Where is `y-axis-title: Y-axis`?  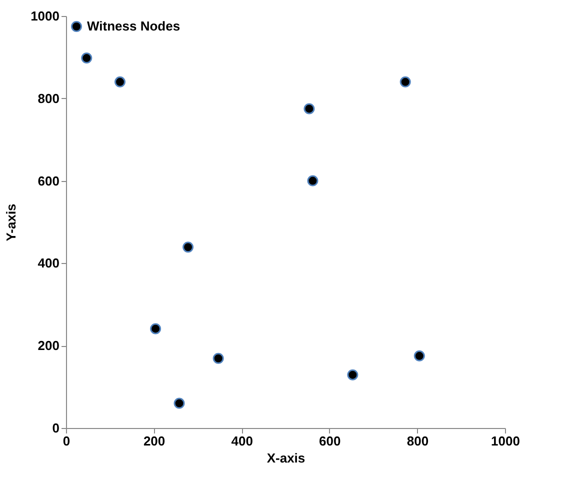
y-axis-title: Y-axis is located at coordinates (11, 223).